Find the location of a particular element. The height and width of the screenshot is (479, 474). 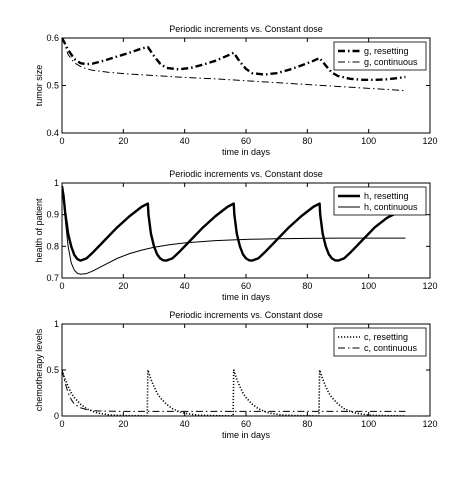

y-axis-label: tumor size is located at coordinates (39, 86).